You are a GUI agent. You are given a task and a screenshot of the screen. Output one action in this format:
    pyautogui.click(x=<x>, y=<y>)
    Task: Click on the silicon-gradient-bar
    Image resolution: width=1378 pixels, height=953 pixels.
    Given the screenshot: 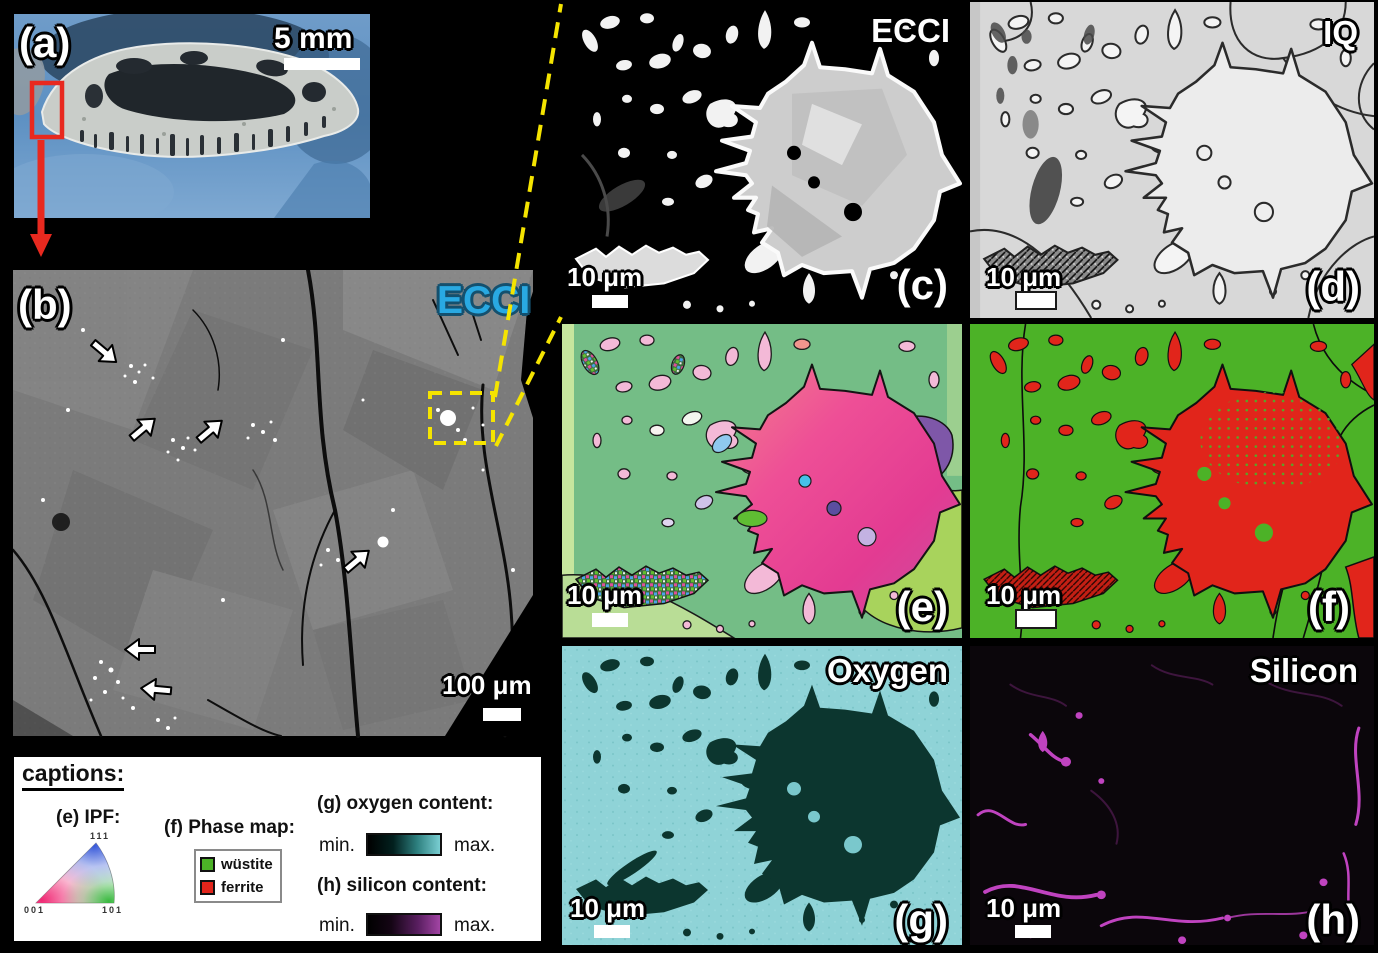 What is the action you would take?
    pyautogui.click(x=404, y=924)
    